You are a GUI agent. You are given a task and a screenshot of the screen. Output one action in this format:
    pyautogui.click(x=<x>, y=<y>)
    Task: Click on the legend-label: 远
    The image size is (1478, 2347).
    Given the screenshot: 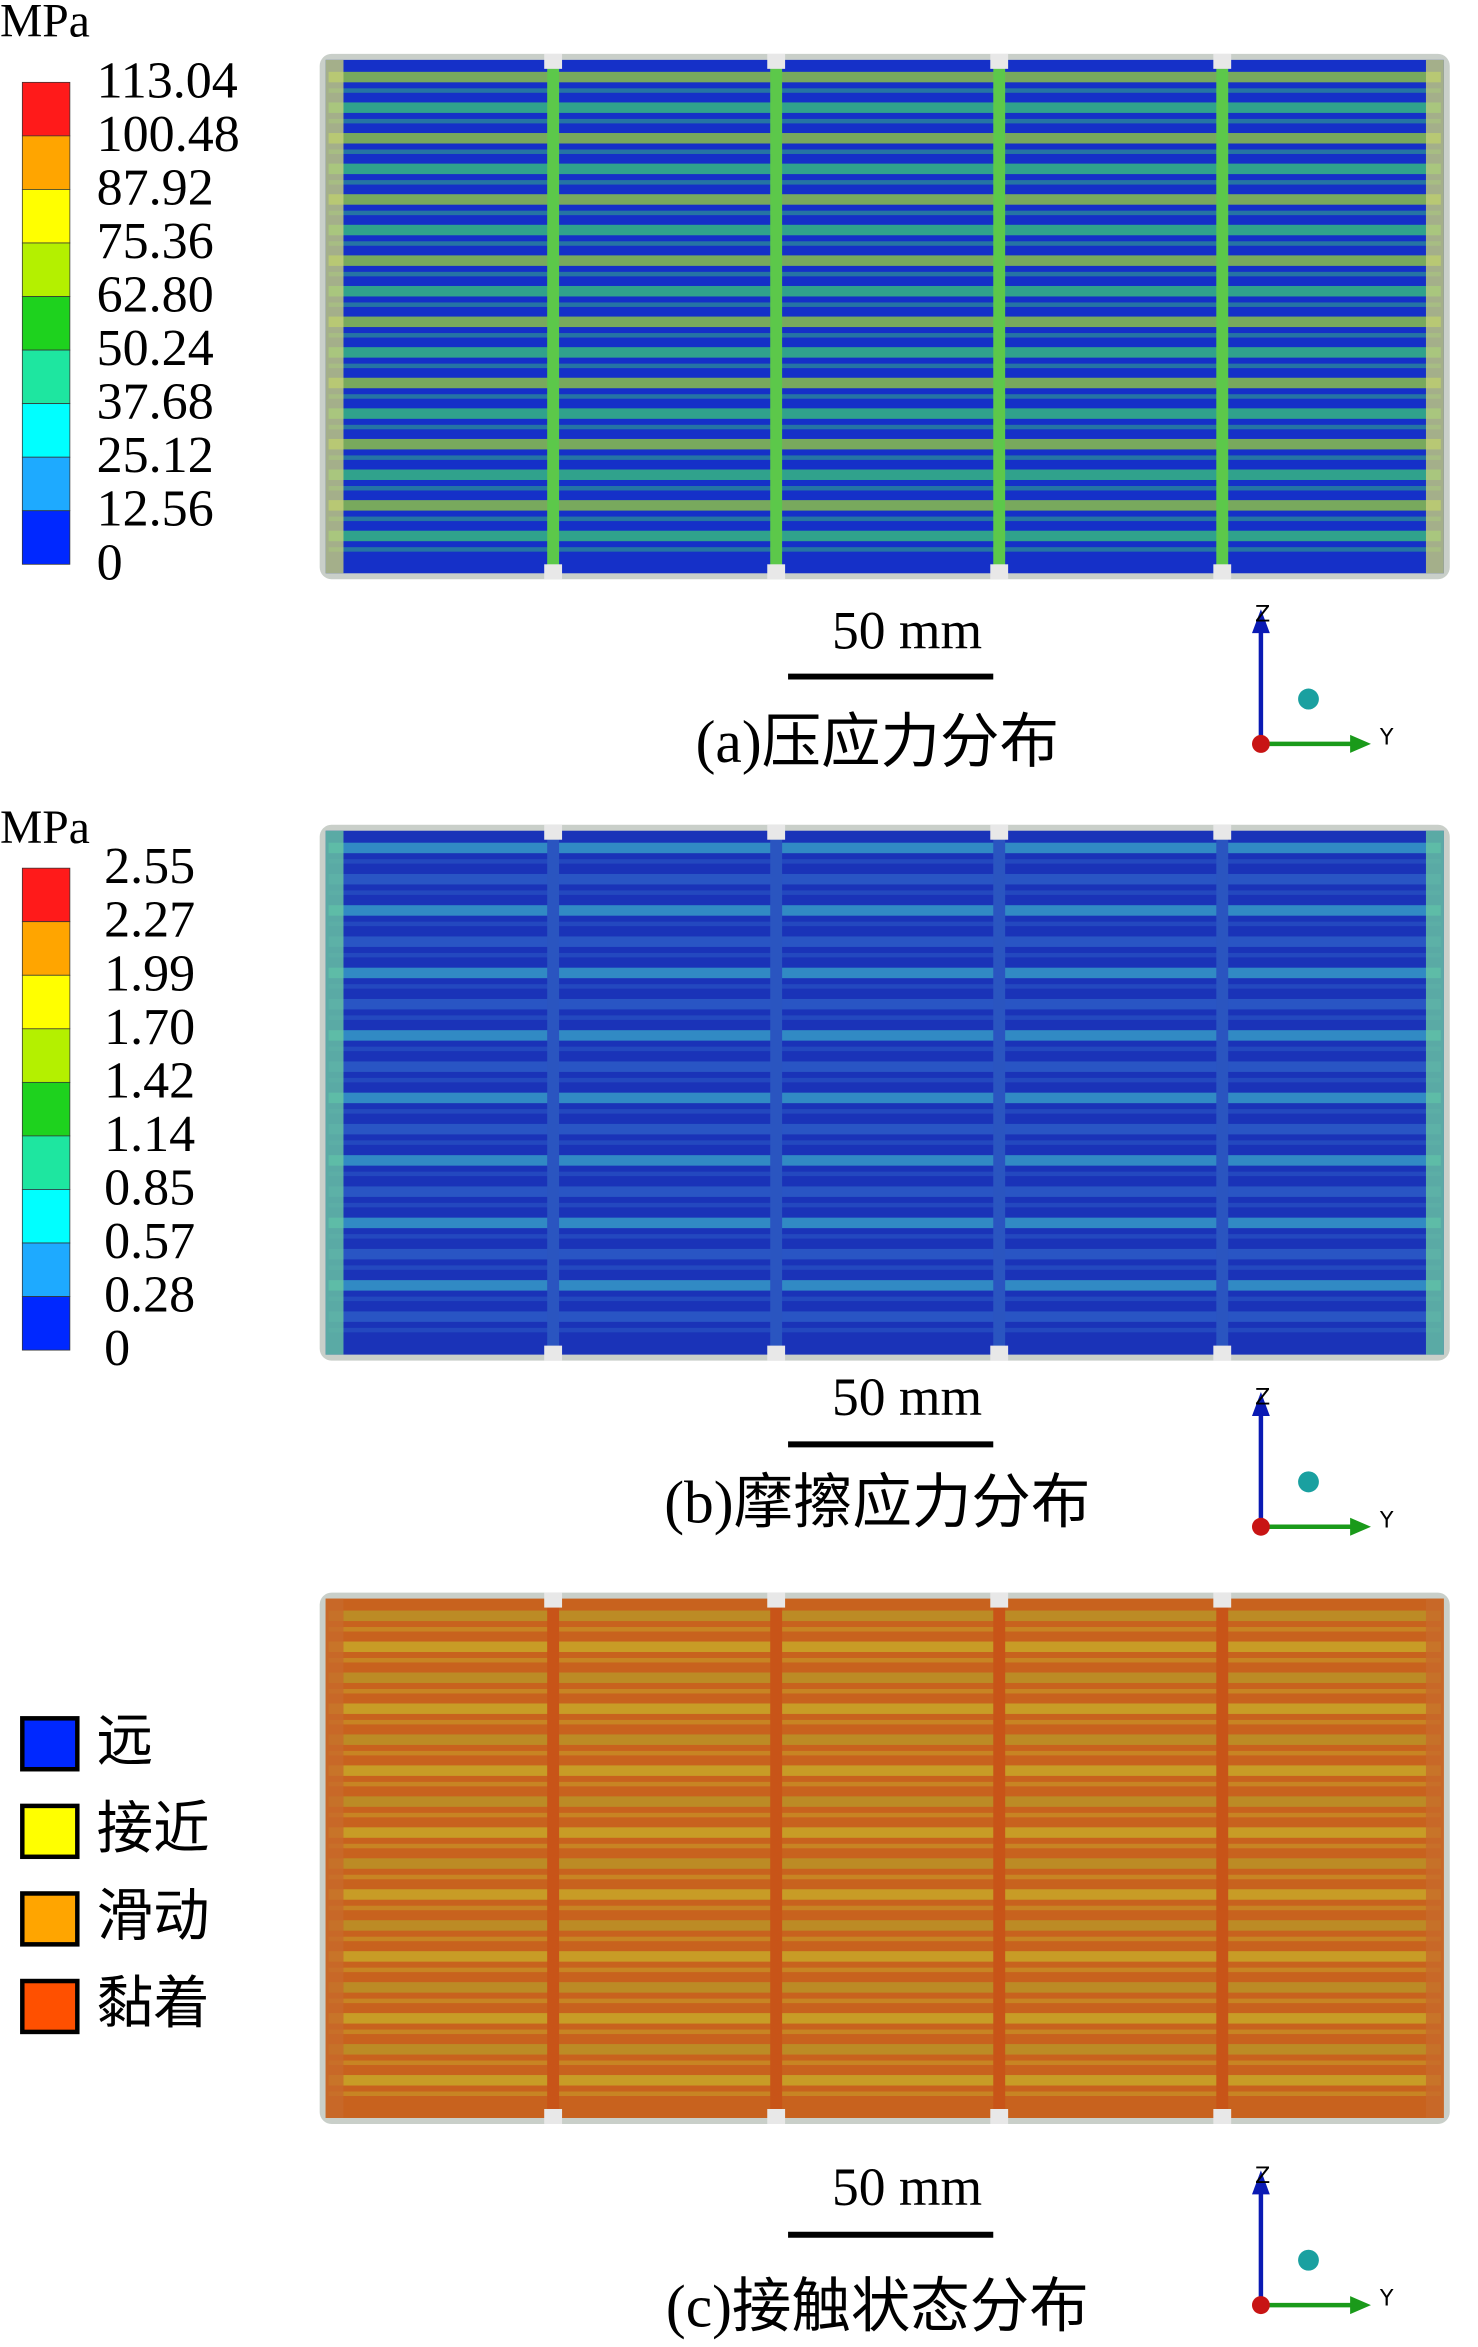 What is the action you would take?
    pyautogui.click(x=125, y=1741)
    